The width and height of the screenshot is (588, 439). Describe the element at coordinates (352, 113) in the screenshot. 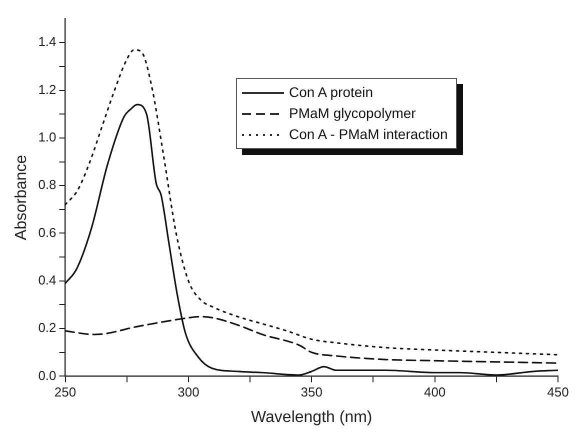

I see `legend-label: PMaM glycopolymer` at that location.